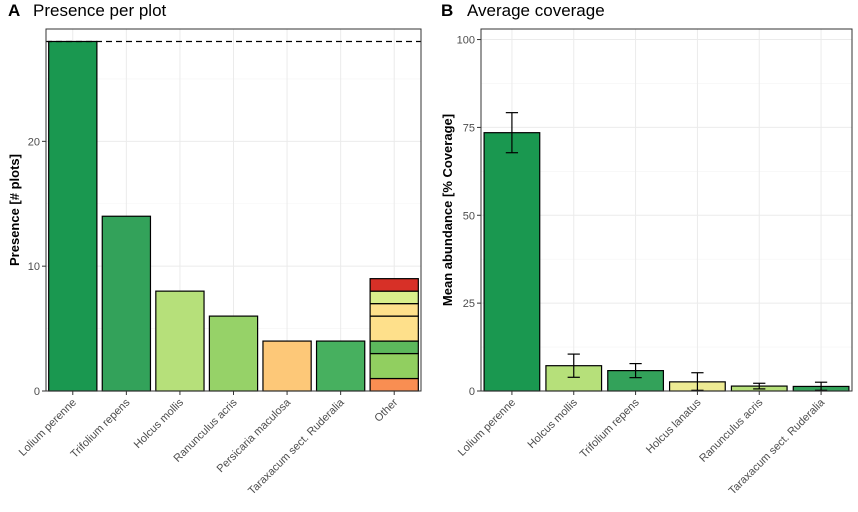 This screenshot has height=512, width=858. I want to click on y-tick-label: 75, so click(469, 128).